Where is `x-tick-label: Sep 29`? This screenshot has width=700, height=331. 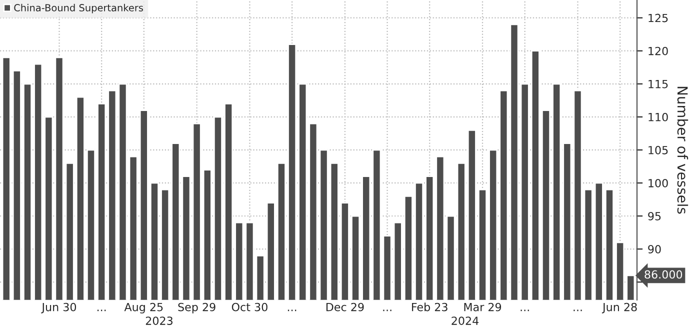 x-tick-label: Sep 29 is located at coordinates (197, 308).